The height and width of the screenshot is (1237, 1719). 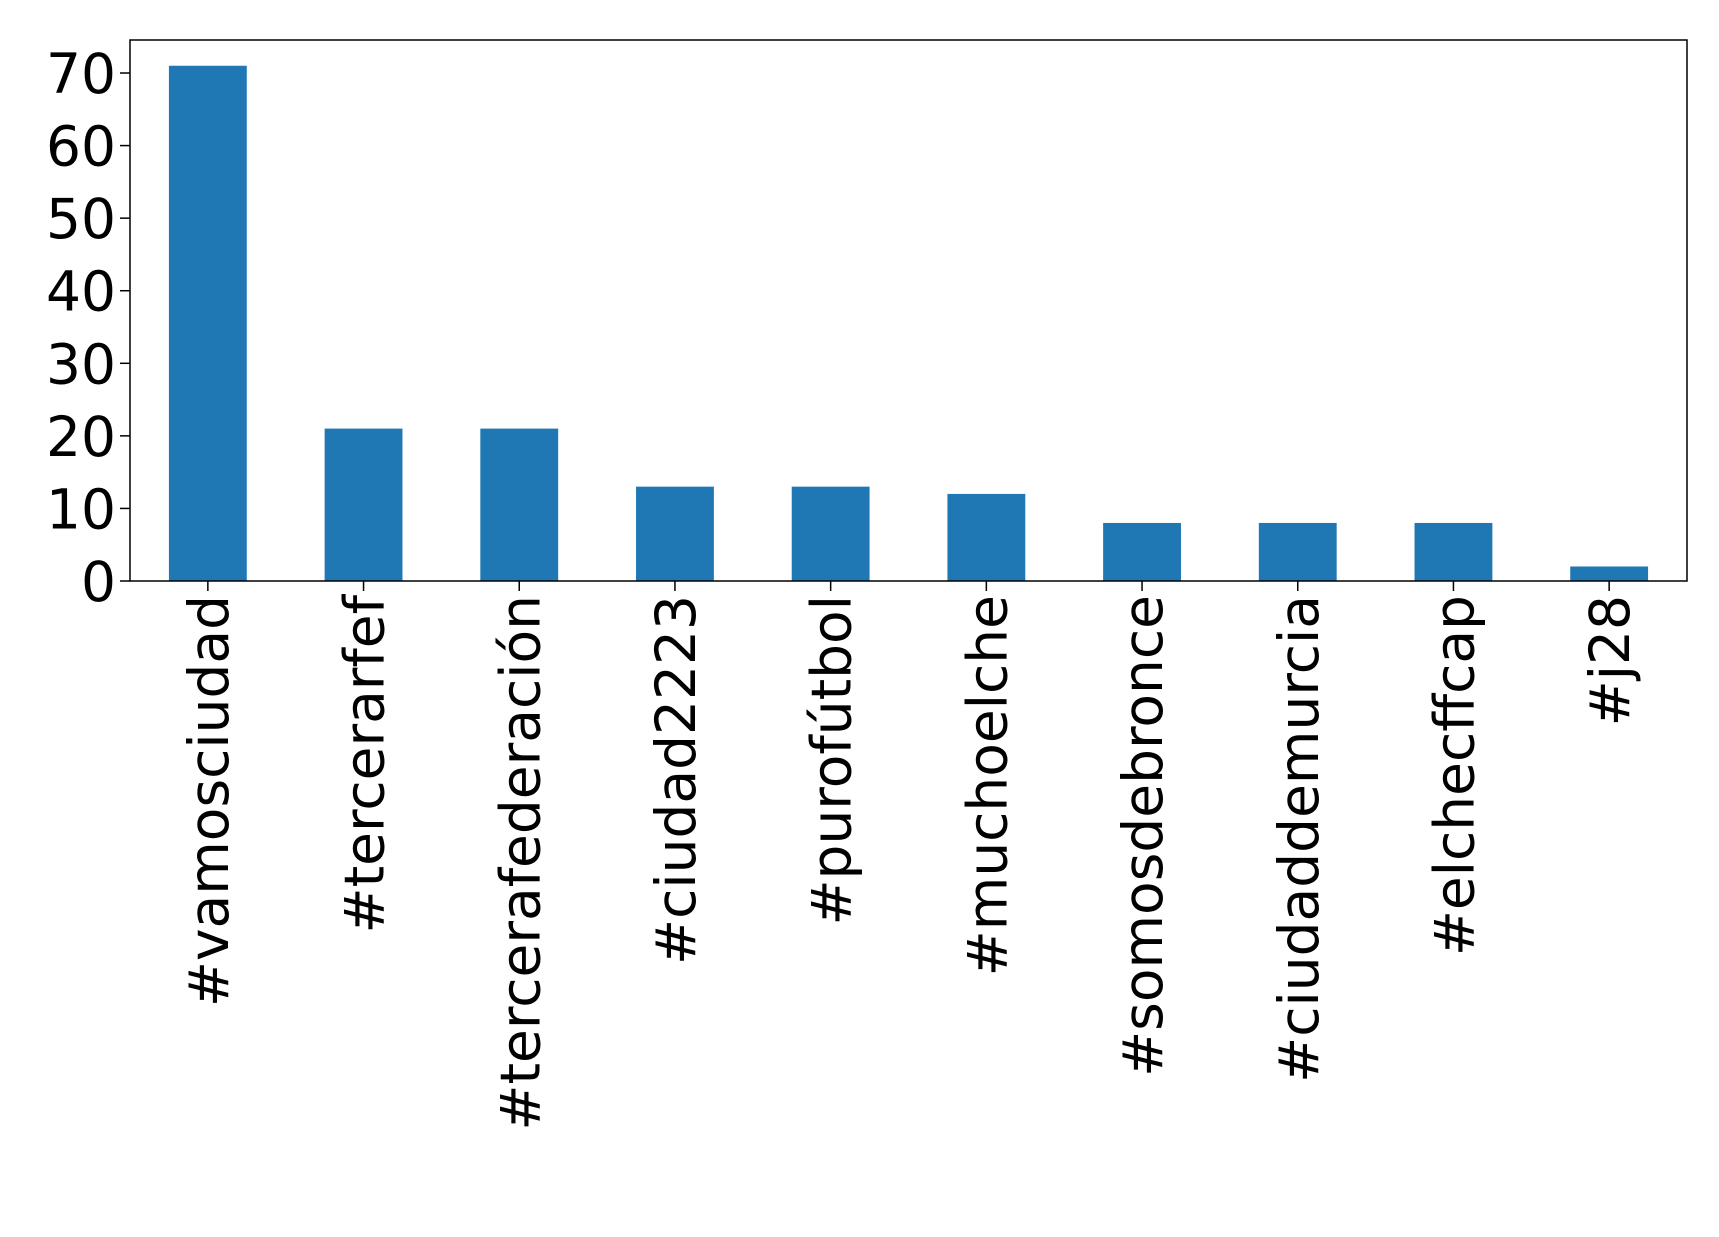 What do you see at coordinates (81, 509) in the screenshot?
I see `y-tick-label: 10` at bounding box center [81, 509].